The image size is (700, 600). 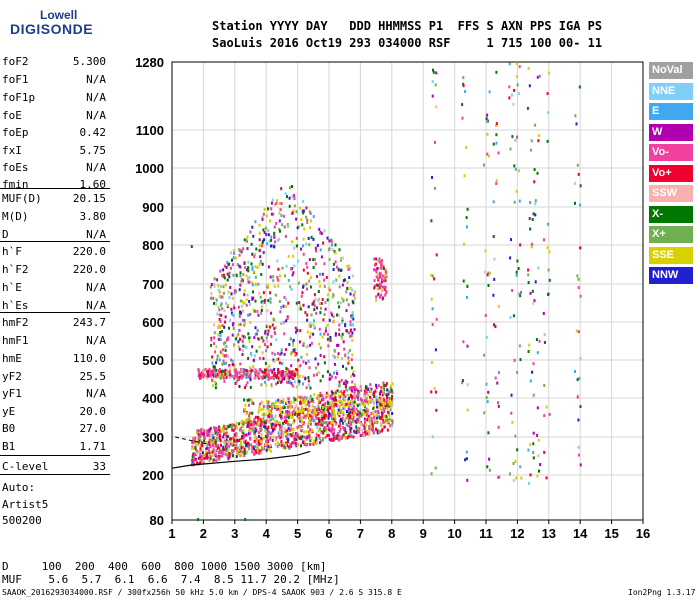 I want to click on param-hme: hmE 110.0, so click(x=54, y=360).